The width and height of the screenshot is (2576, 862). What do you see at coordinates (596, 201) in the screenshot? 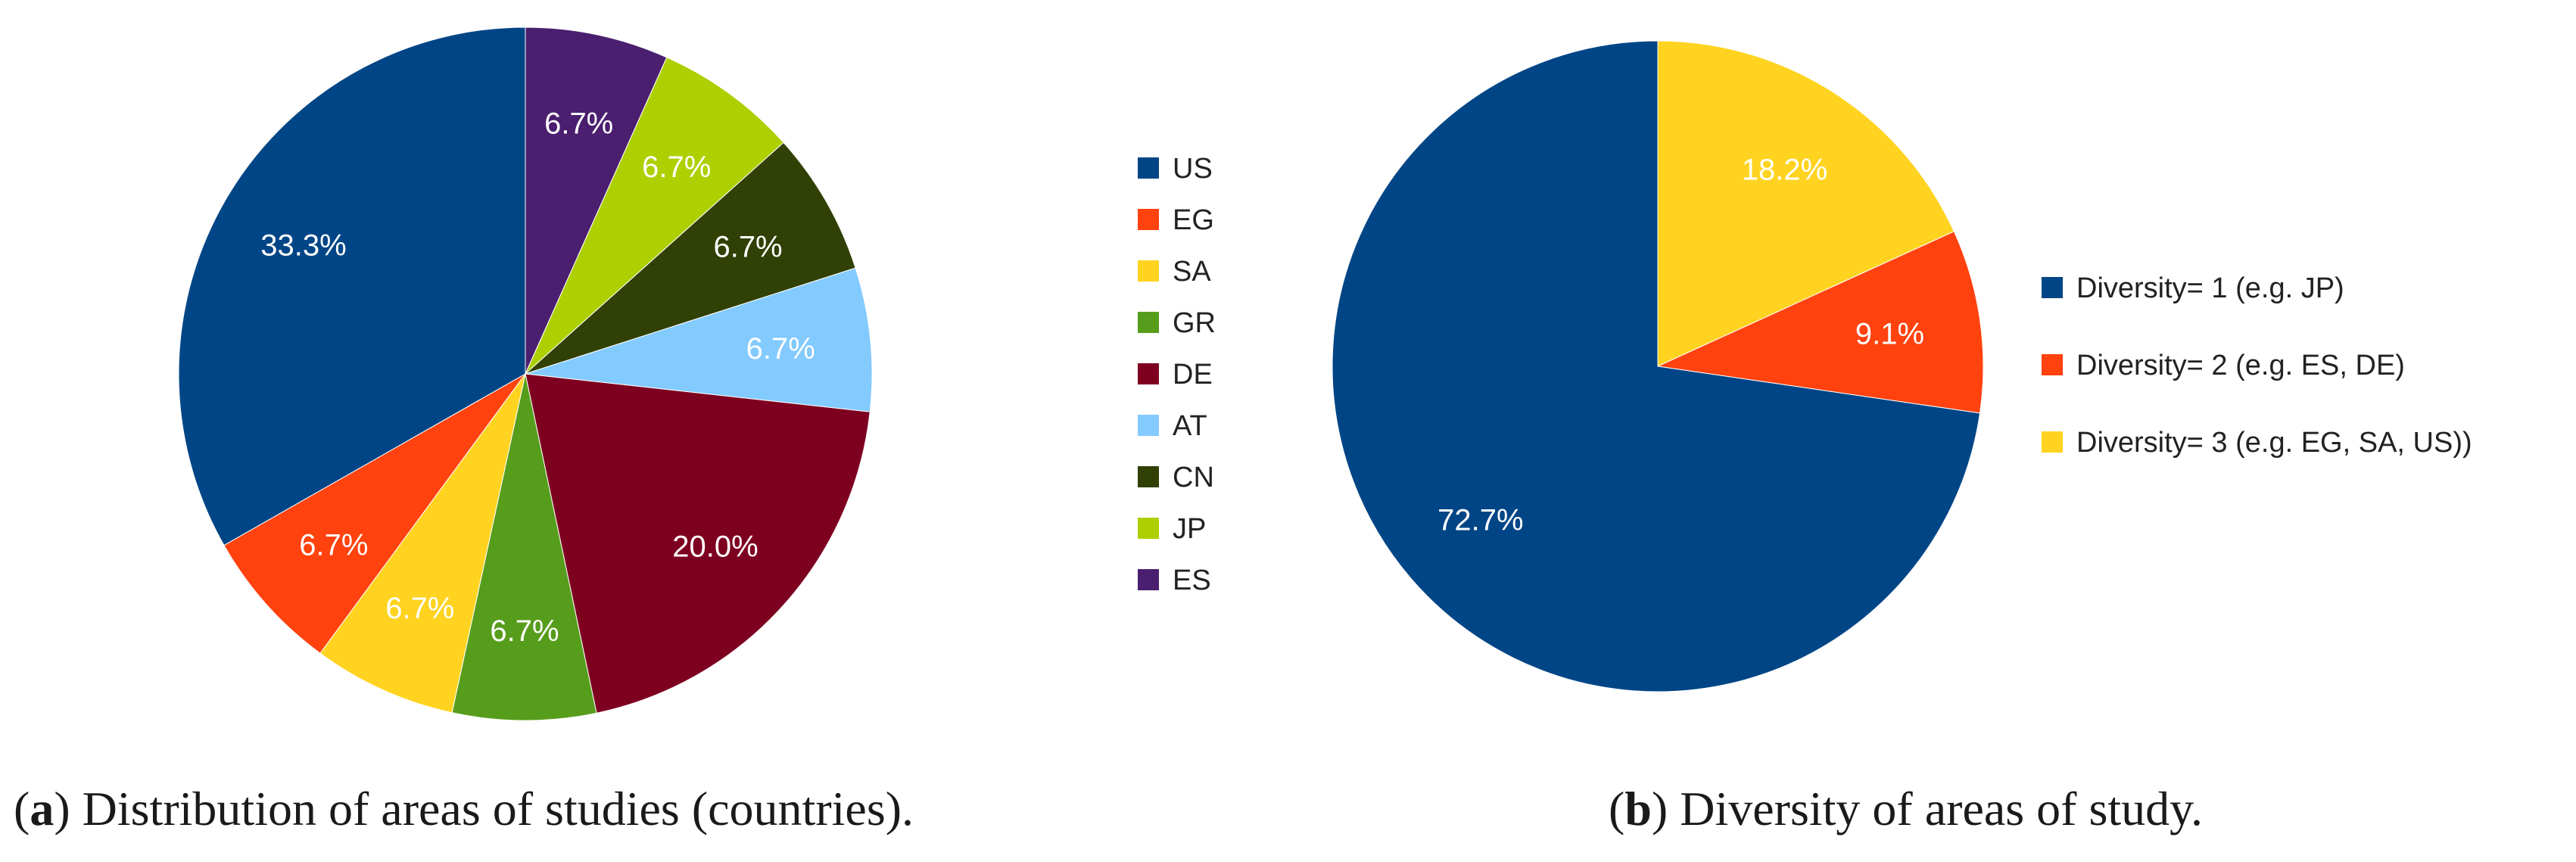
I see `pie-a-slice-es` at bounding box center [596, 201].